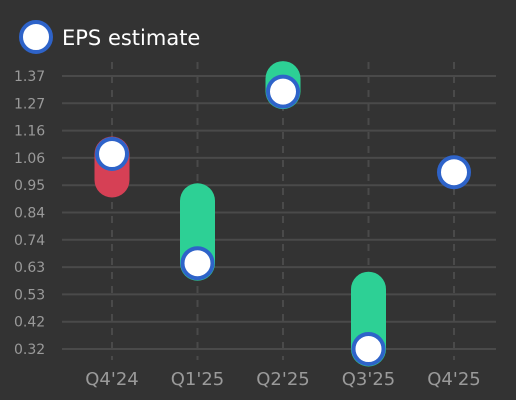 The height and width of the screenshot is (400, 516). Describe the element at coordinates (29, 268) in the screenshot. I see `y-tick-label: 0.63` at that location.